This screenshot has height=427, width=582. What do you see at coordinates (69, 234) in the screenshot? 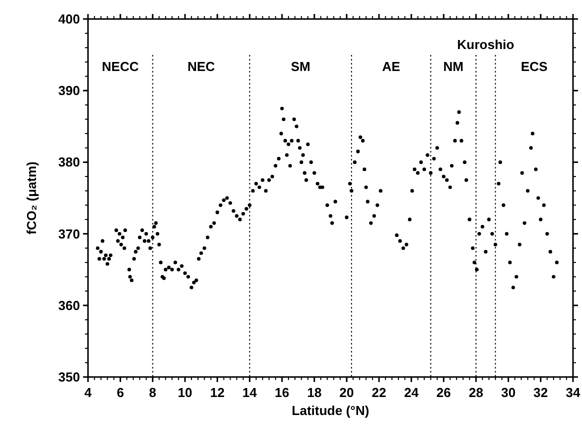
I see `y-tick-label: 370` at bounding box center [69, 234].